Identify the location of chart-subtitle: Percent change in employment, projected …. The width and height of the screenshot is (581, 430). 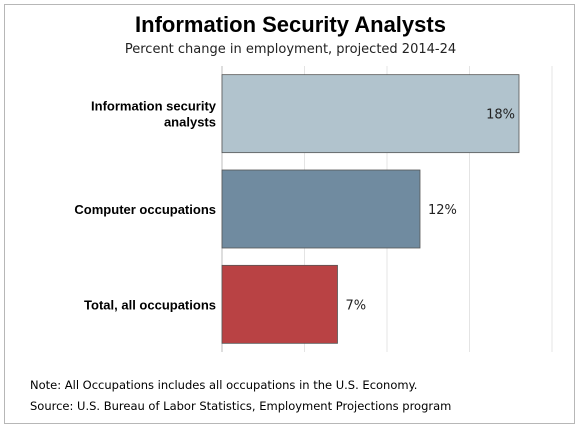
(290, 49).